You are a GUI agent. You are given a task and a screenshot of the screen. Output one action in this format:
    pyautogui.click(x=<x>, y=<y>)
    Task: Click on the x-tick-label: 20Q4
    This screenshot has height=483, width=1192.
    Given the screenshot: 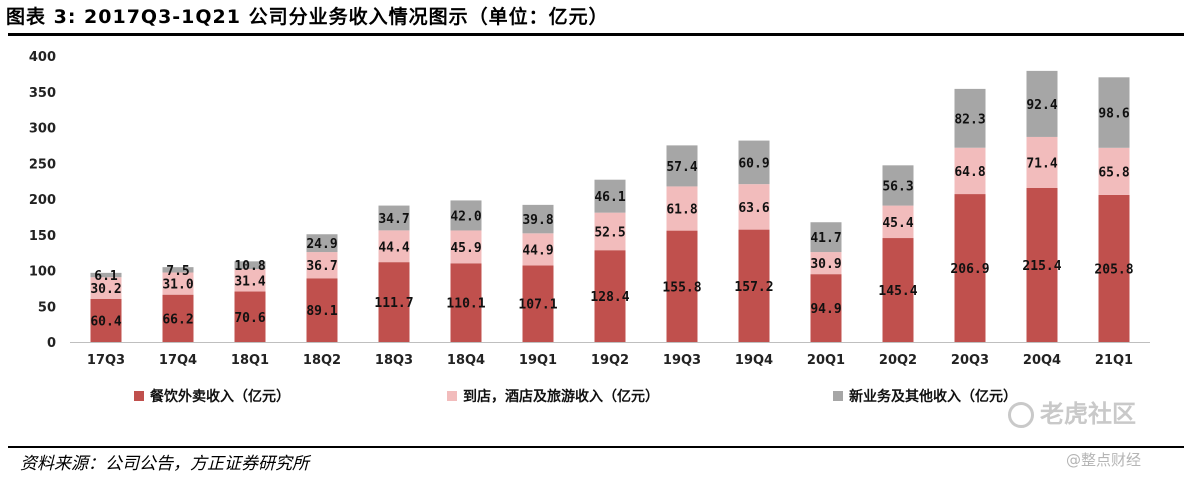 What is the action you would take?
    pyautogui.click(x=1042, y=360)
    